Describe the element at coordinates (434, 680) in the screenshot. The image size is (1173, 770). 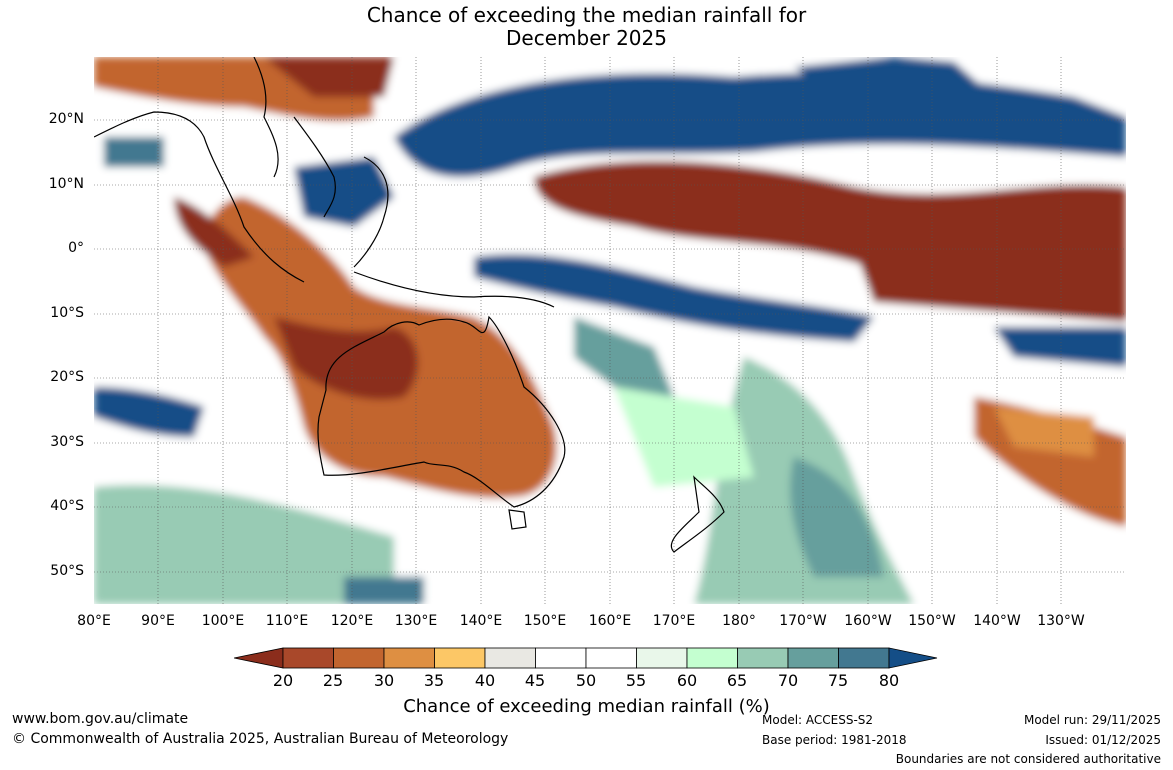
I see `cb-tick: 35` at that location.